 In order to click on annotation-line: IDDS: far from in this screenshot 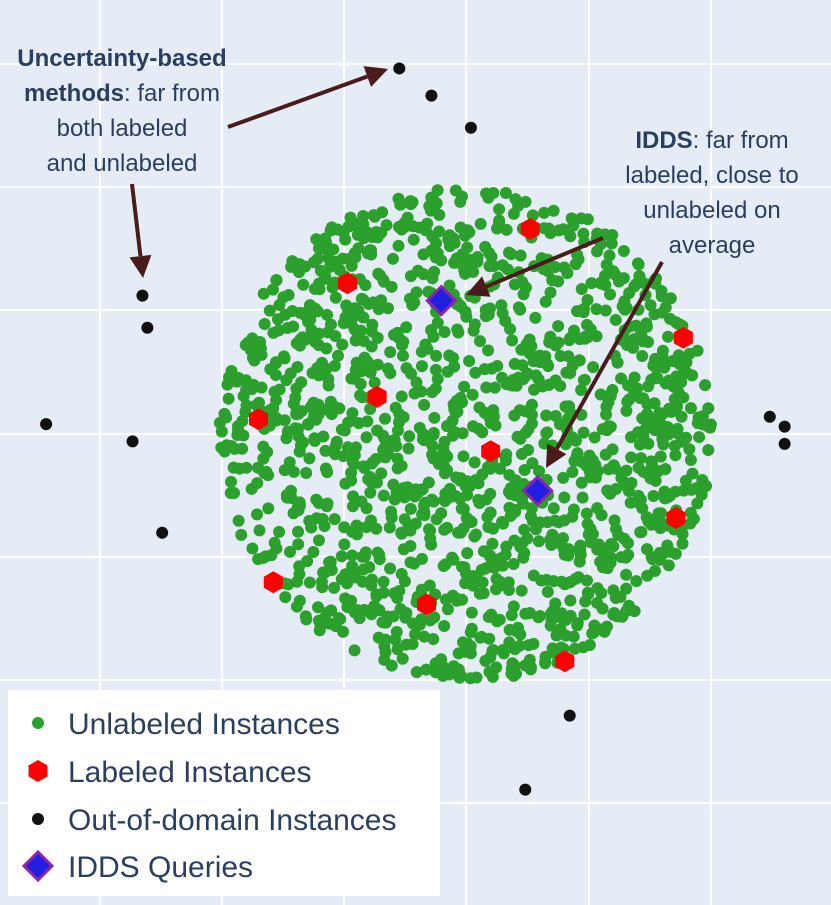, I will do `click(711, 140)`.